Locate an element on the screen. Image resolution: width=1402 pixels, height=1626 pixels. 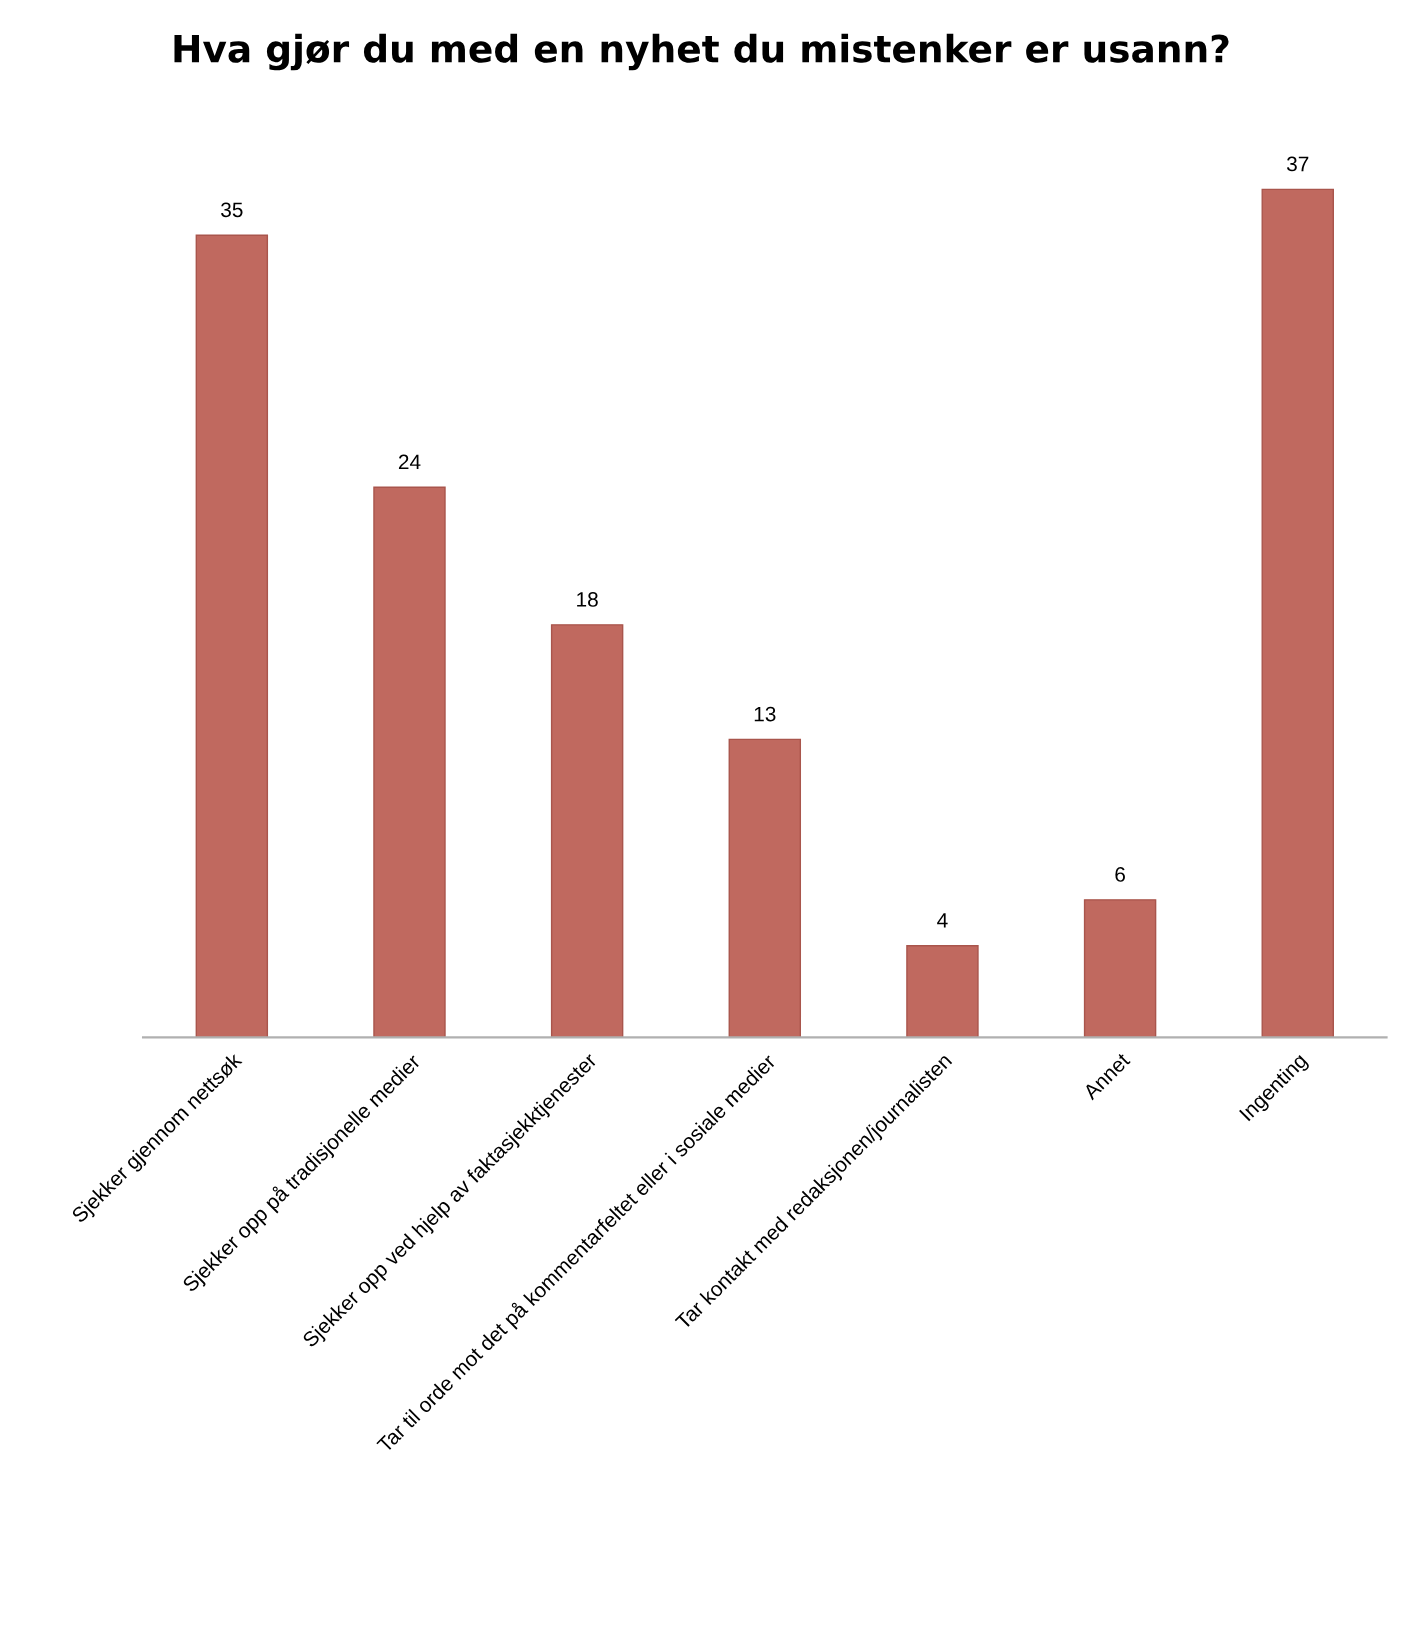
data-label: 35 is located at coordinates (232, 210).